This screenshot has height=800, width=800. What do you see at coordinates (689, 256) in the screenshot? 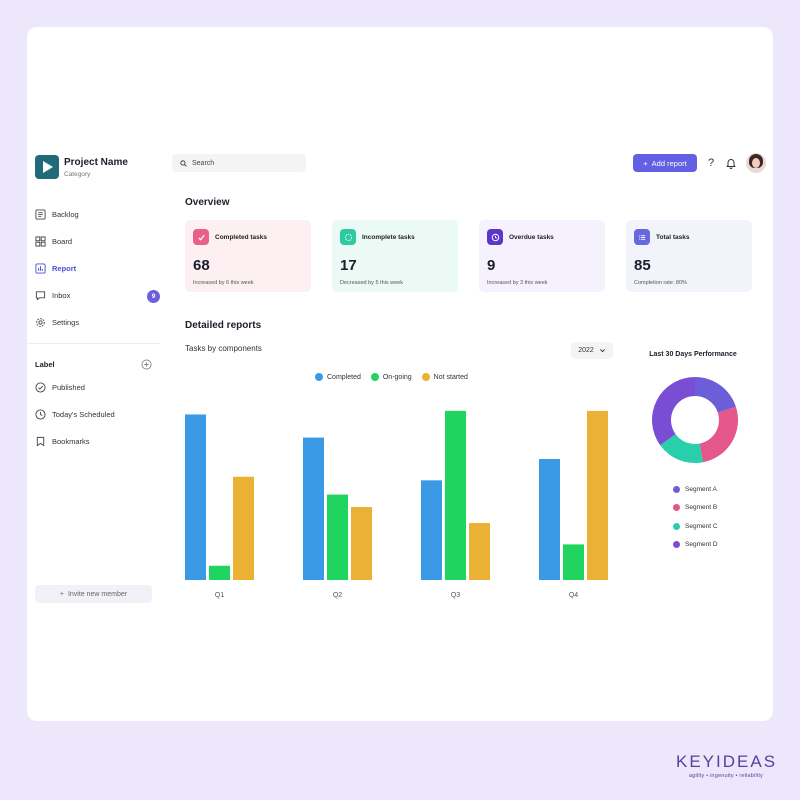
I see `stat-card-total: Total tasks 85 Completion rate: 80%` at bounding box center [689, 256].